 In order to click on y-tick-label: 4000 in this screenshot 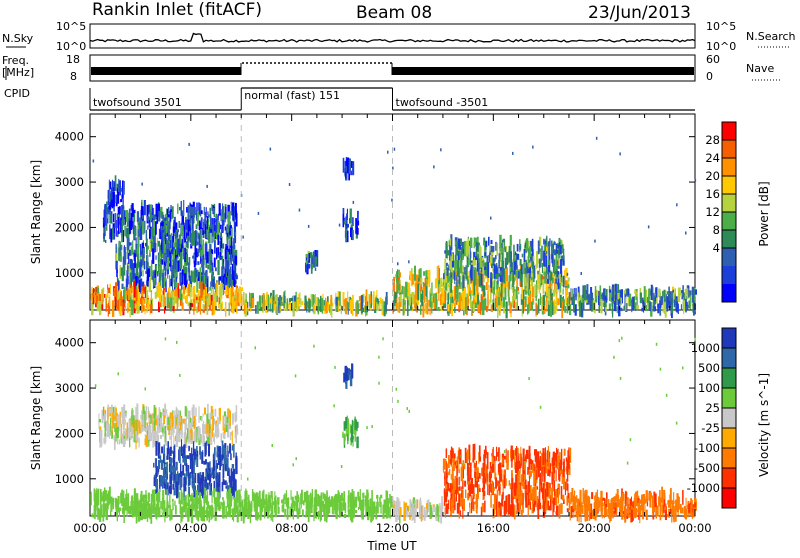, I will do `click(69, 137)`.